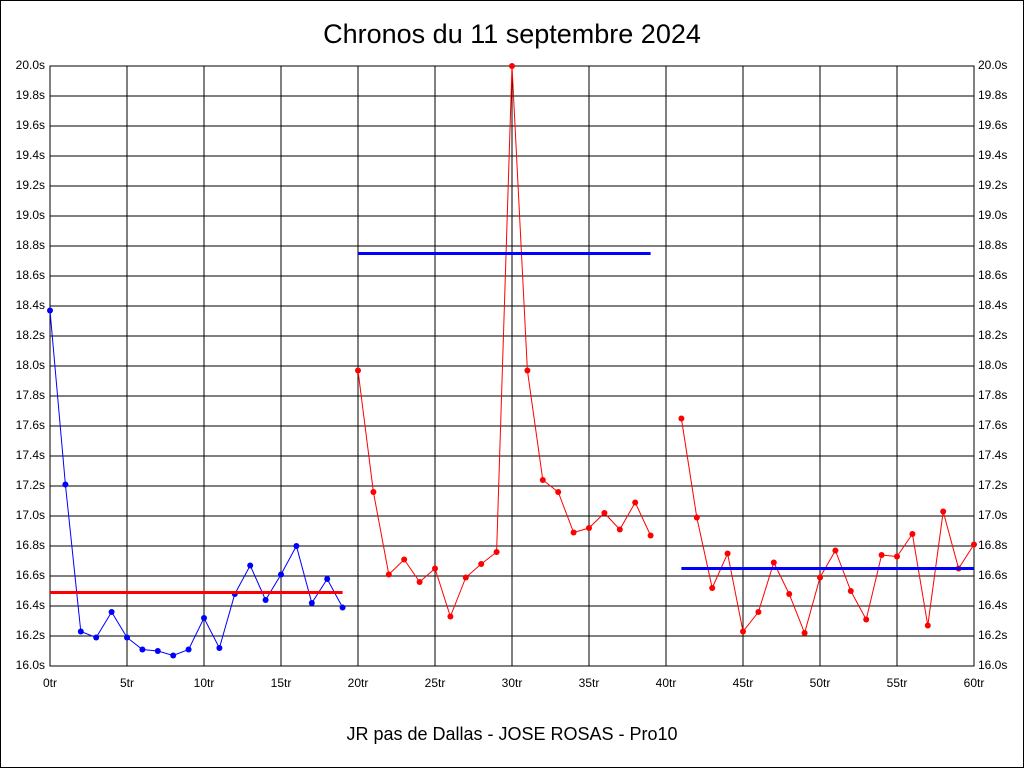 Image resolution: width=1024 pixels, height=768 pixels. Describe the element at coordinates (974, 683) in the screenshot. I see `x-tick-label: 60tr` at that location.